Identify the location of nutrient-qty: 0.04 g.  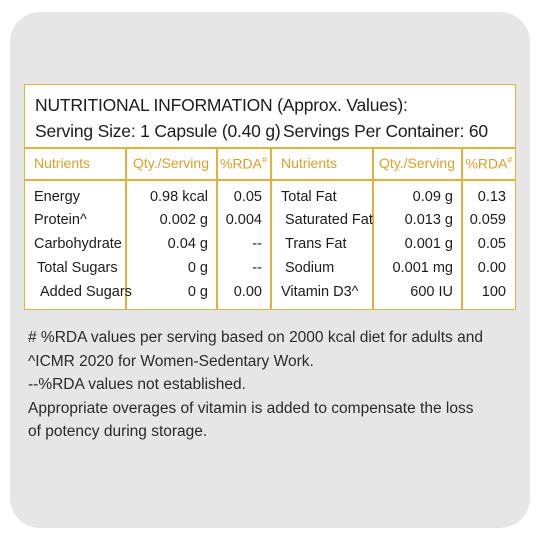
(187, 244).